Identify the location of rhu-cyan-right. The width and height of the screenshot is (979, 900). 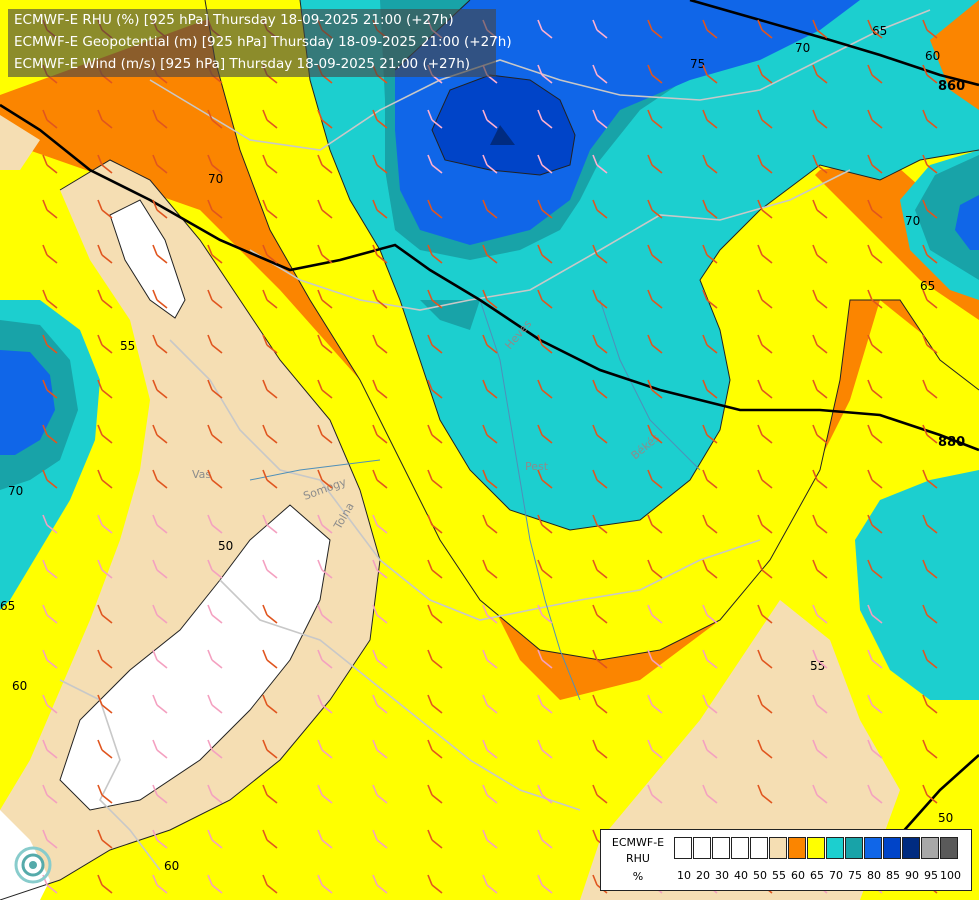
(917, 585).